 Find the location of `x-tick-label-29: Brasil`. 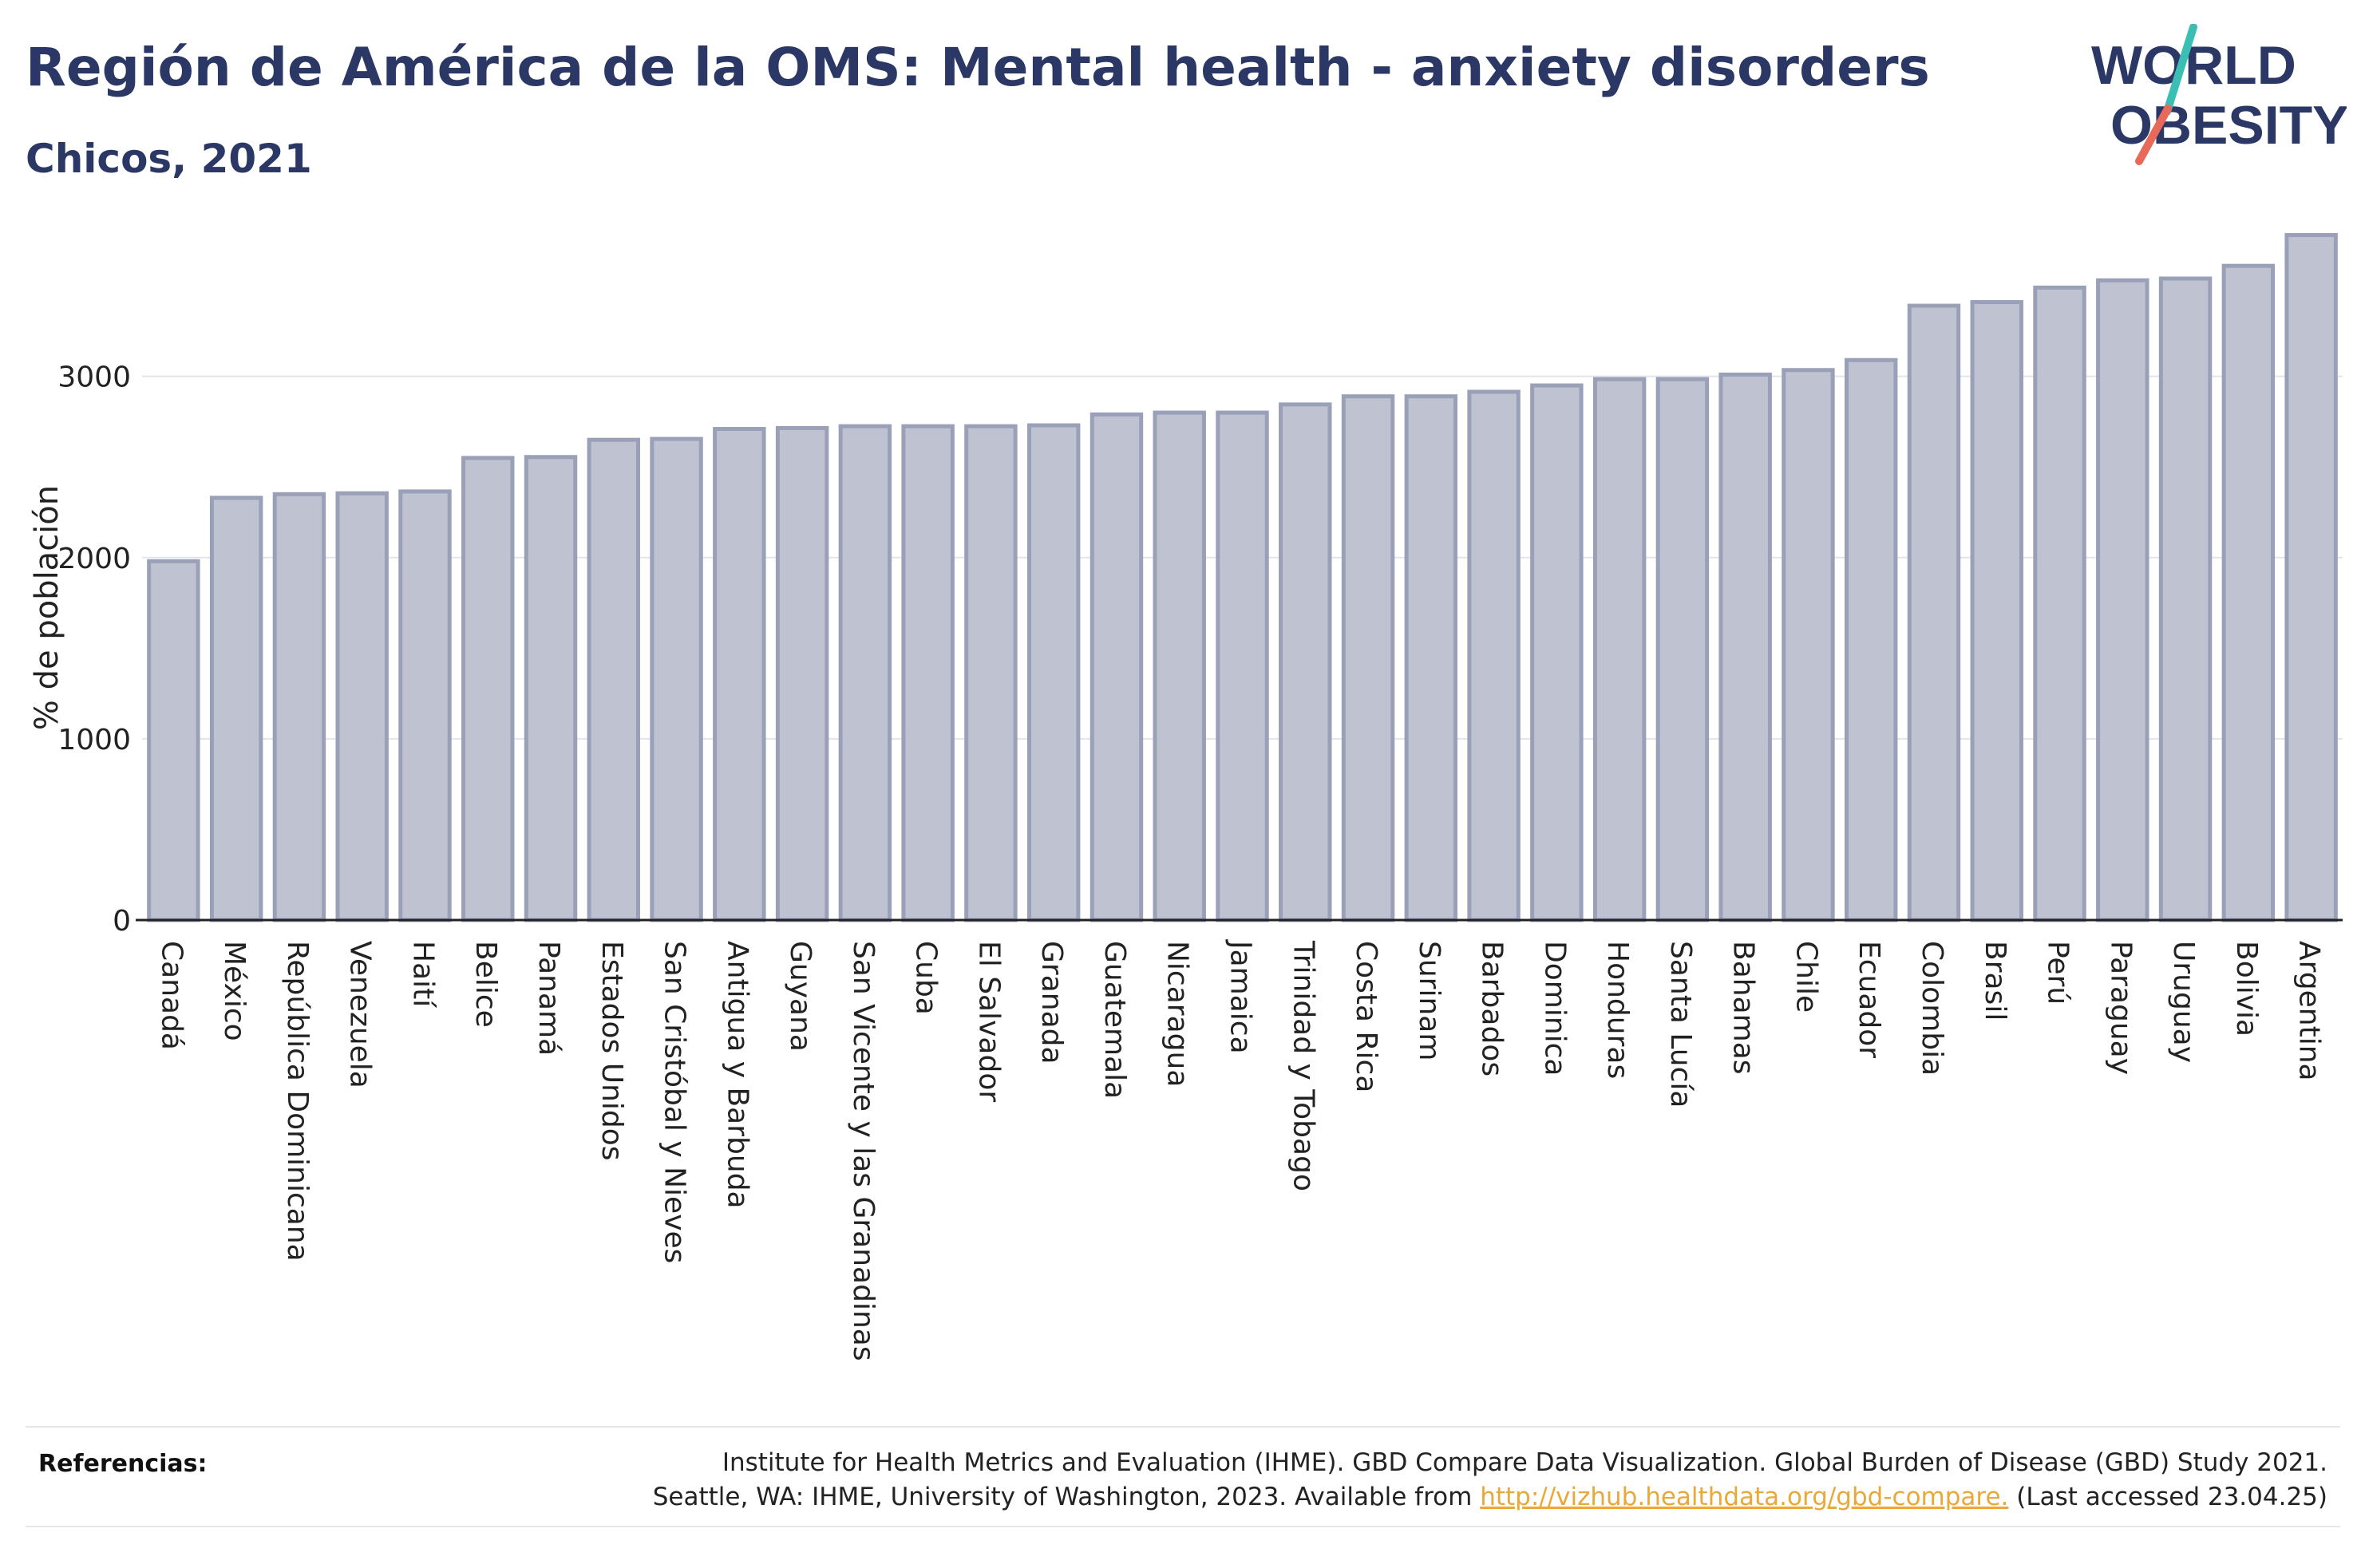

x-tick-label-29: Brasil is located at coordinates (1995, 981).